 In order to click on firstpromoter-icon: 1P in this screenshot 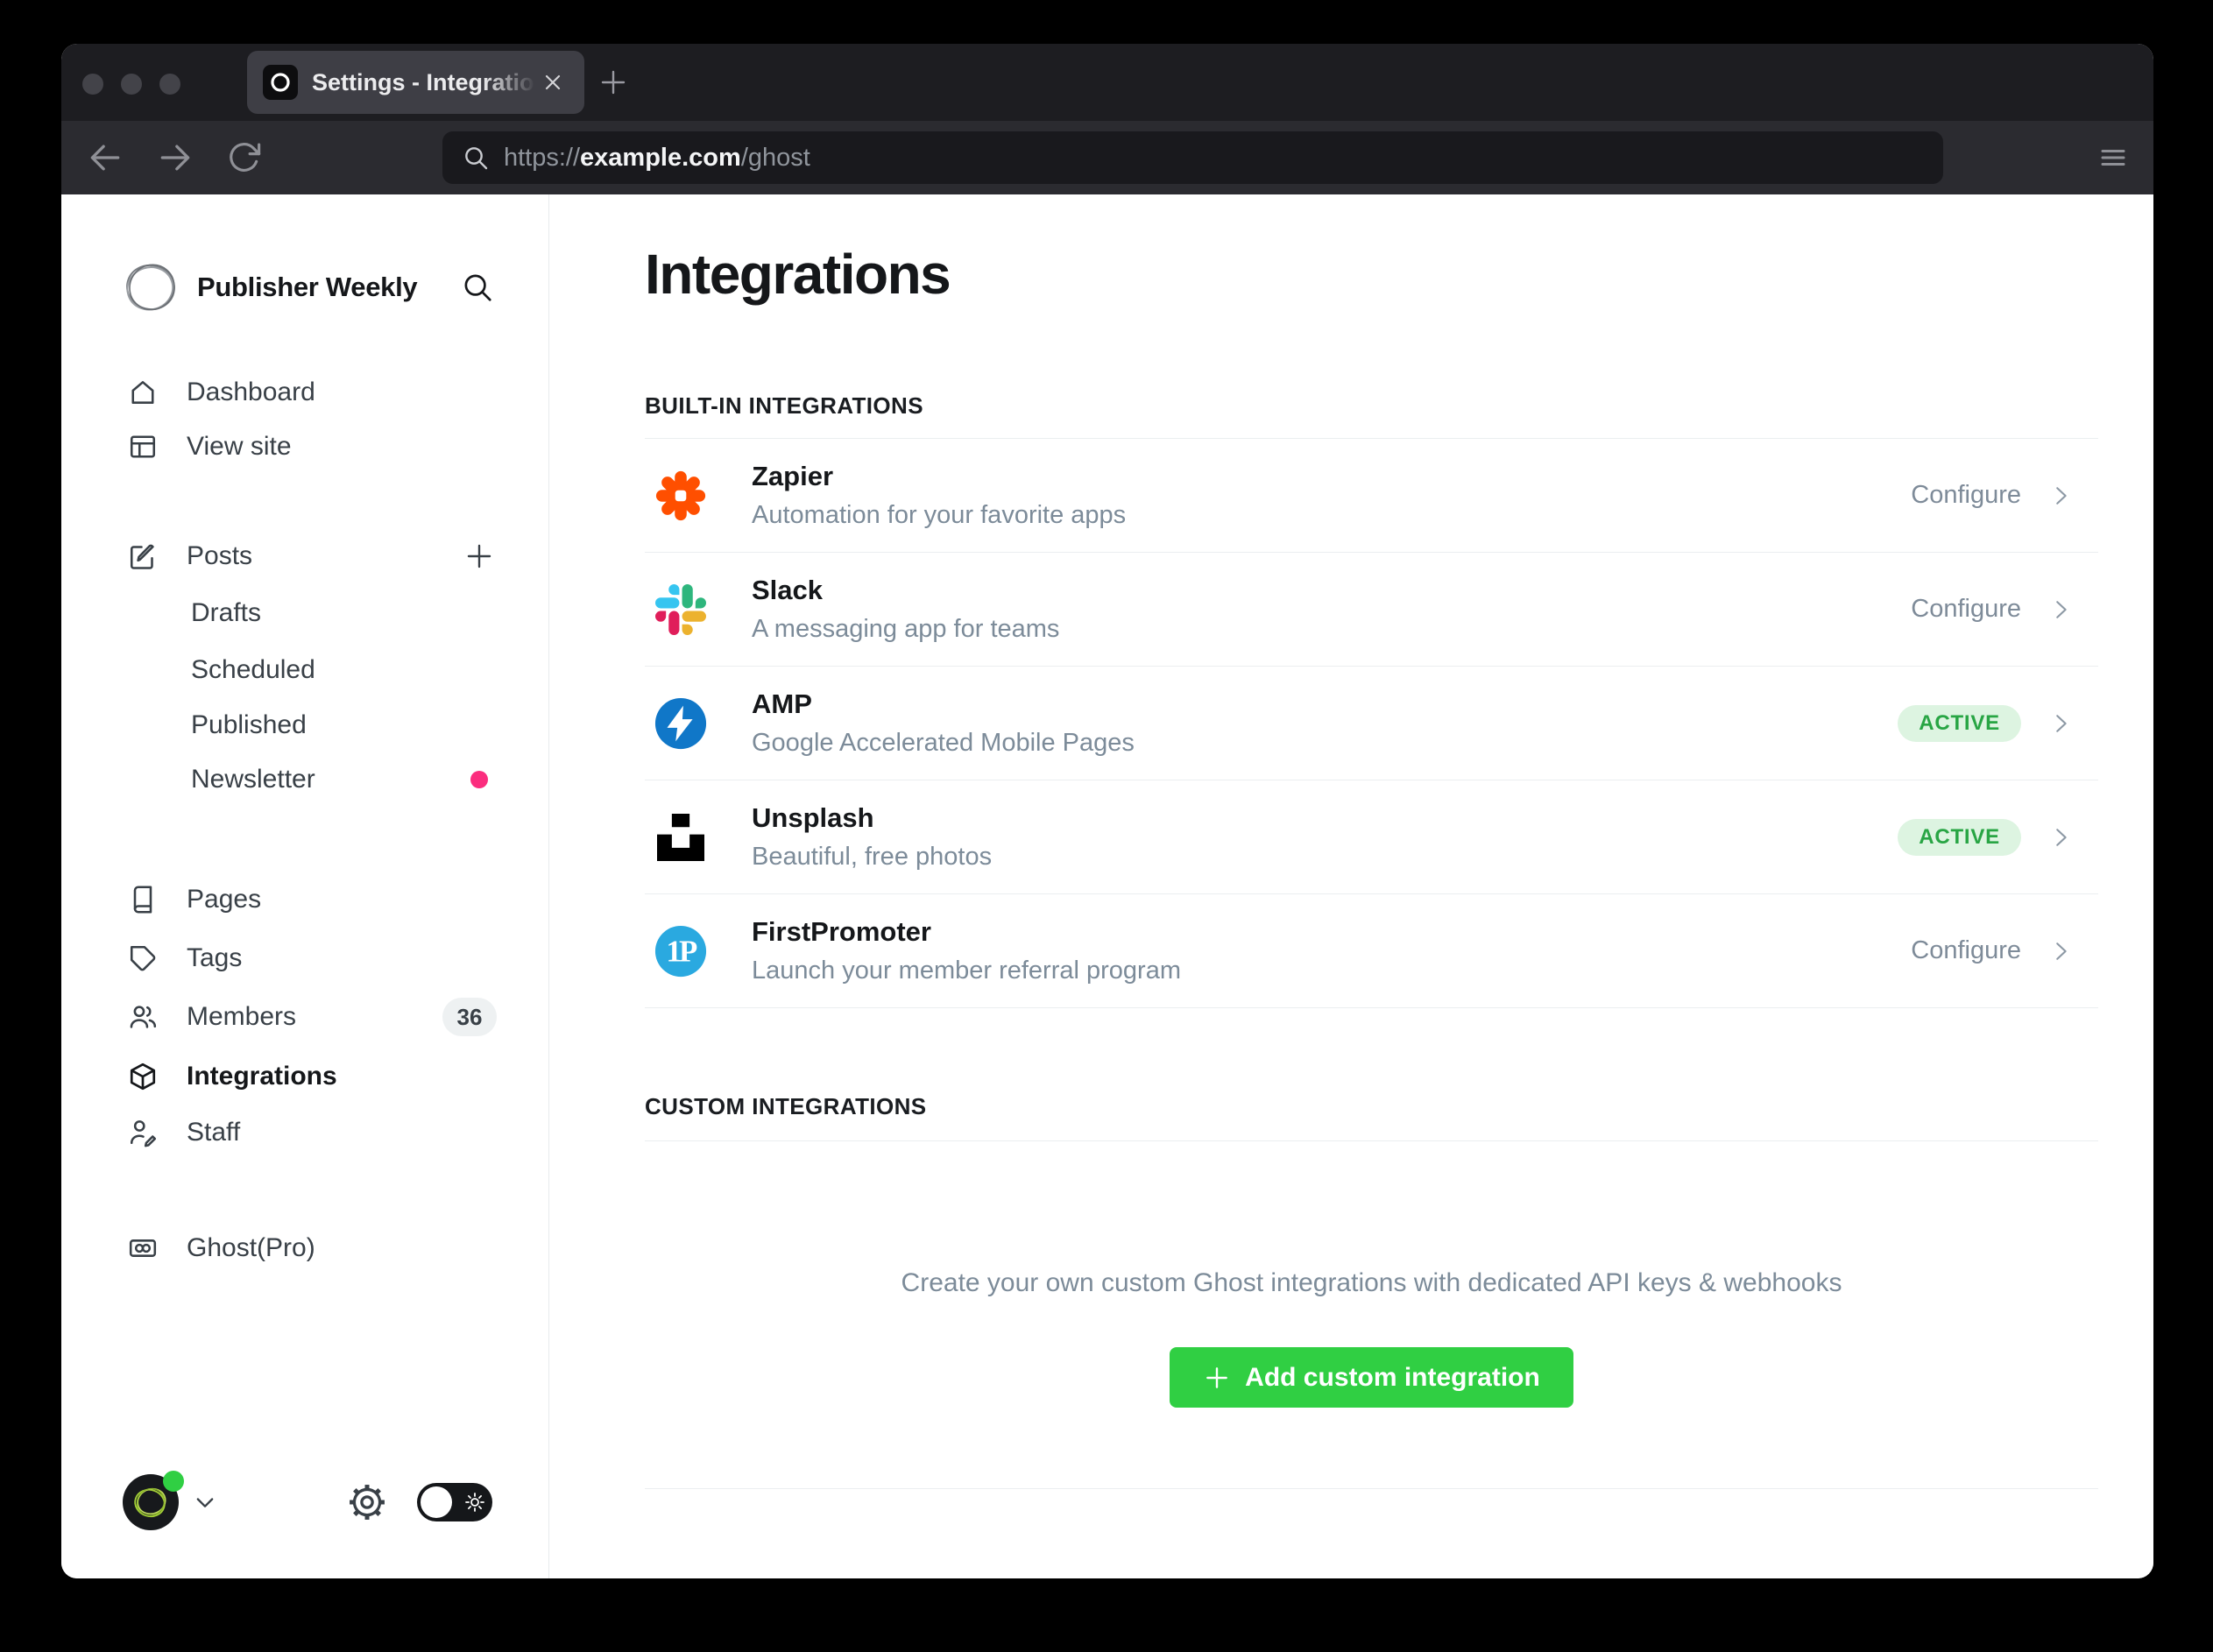, I will do `click(681, 951)`.